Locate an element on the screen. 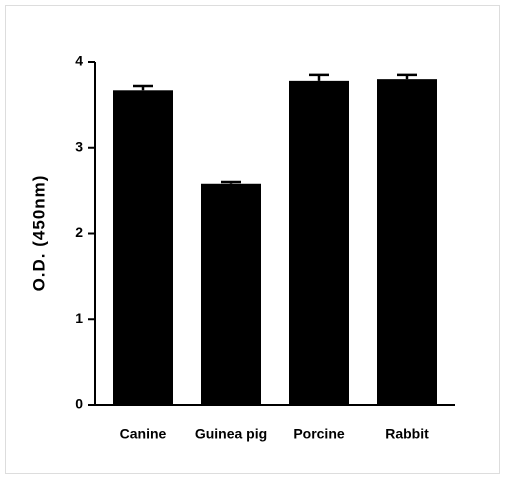 The image size is (506, 480). y-tick-label: 3 is located at coordinates (79, 146).